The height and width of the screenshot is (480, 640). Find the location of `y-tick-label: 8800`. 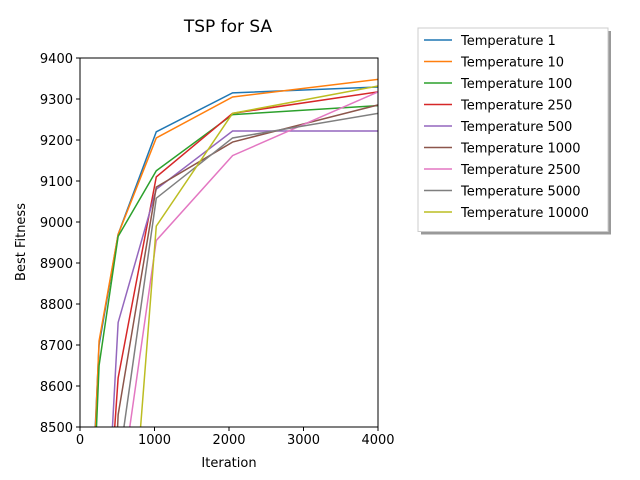

y-tick-label: 8800 is located at coordinates (56, 305).